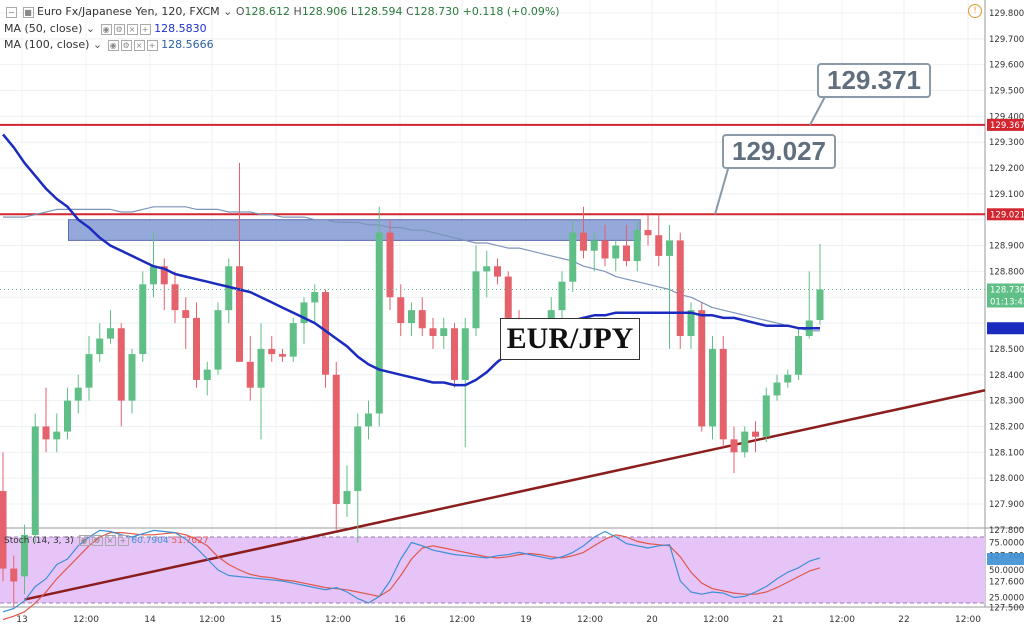 The image size is (1024, 629). Describe the element at coordinates (1006, 505) in the screenshot. I see `price-tick-label: 127.900` at that location.